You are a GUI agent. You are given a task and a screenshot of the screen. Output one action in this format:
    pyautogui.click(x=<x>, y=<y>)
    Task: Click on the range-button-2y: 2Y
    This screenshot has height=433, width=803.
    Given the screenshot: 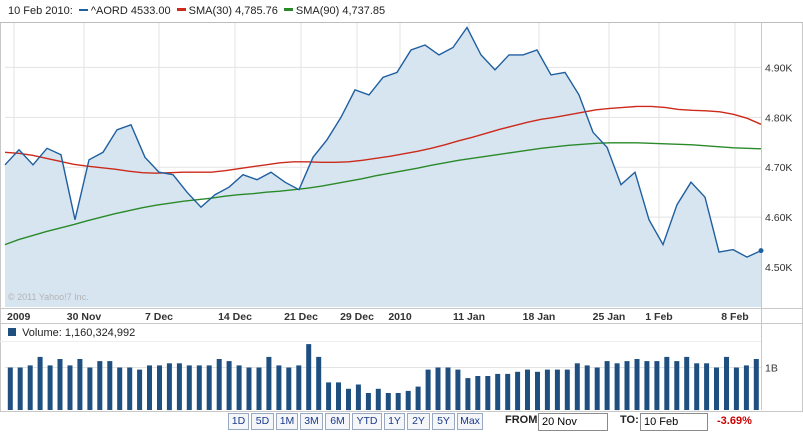 What is the action you would take?
    pyautogui.click(x=418, y=421)
    